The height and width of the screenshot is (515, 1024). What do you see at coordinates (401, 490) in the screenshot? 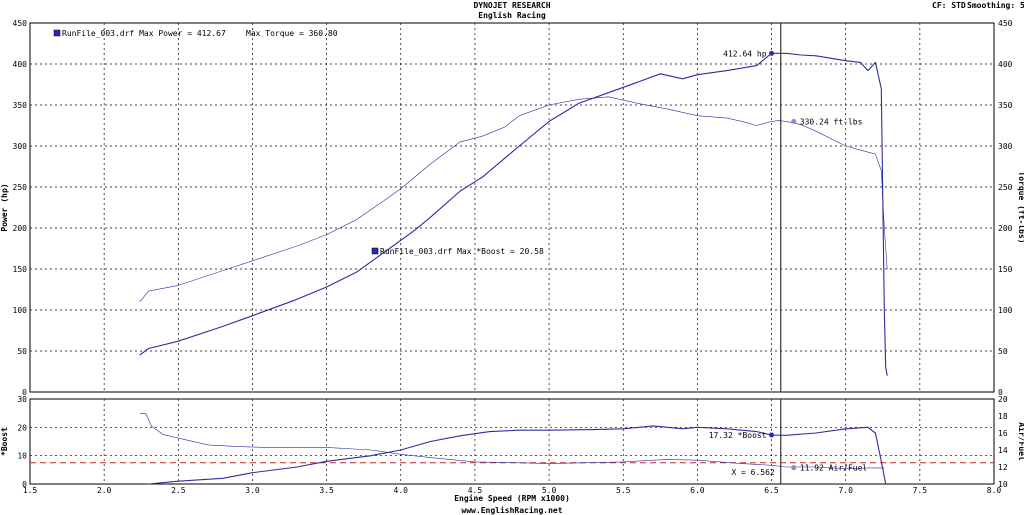
I see `x-tick-label: 4.0` at bounding box center [401, 490].